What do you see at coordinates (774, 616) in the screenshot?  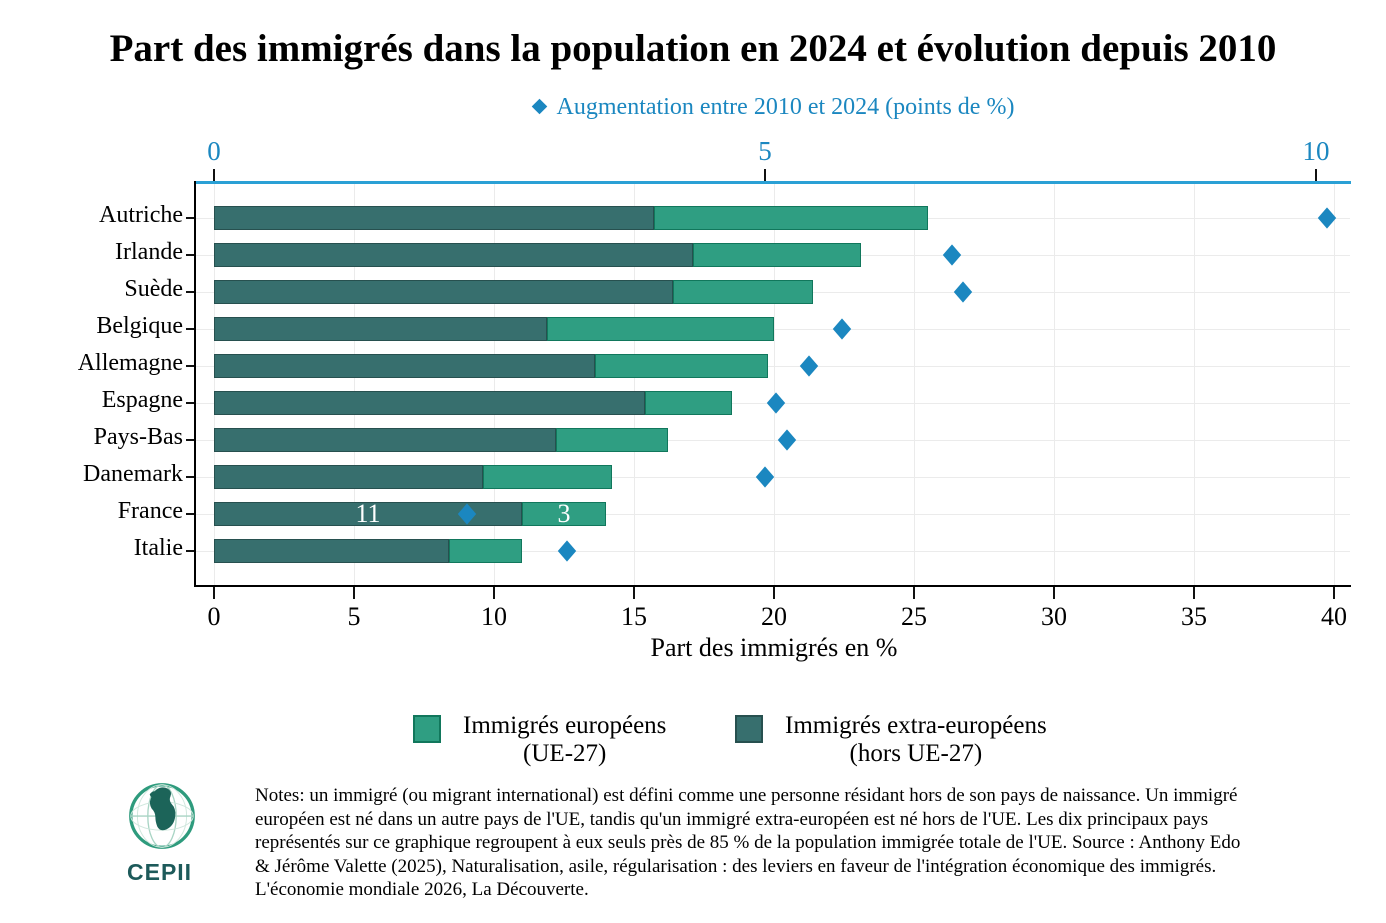 I see `bottom-tick-label-20: 20` at bounding box center [774, 616].